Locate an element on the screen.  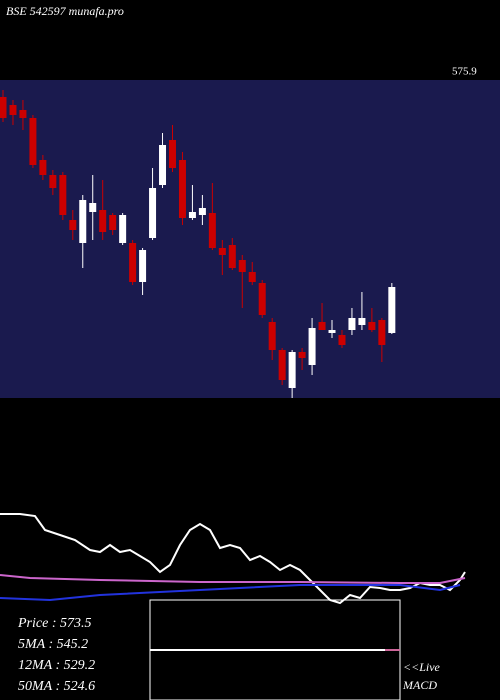
stat-text: Price : 573.5 is located at coordinates (54, 623).